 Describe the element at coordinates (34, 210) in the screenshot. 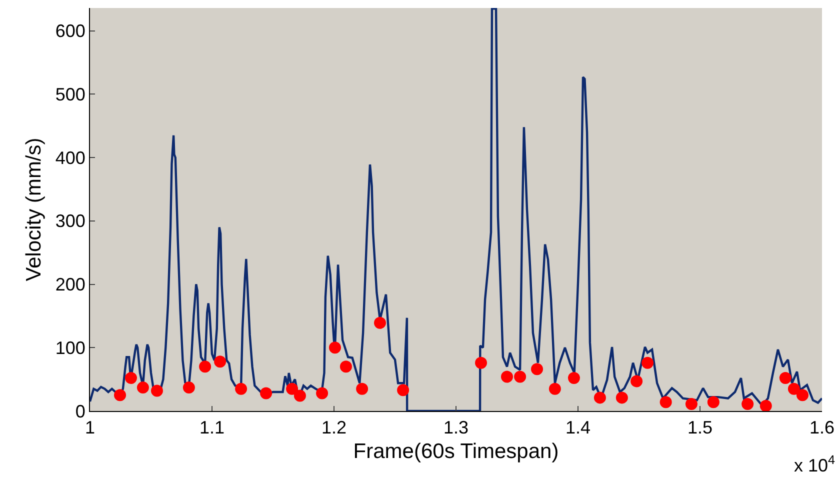

I see `y-axis-title: Velocity (mm/s)` at that location.